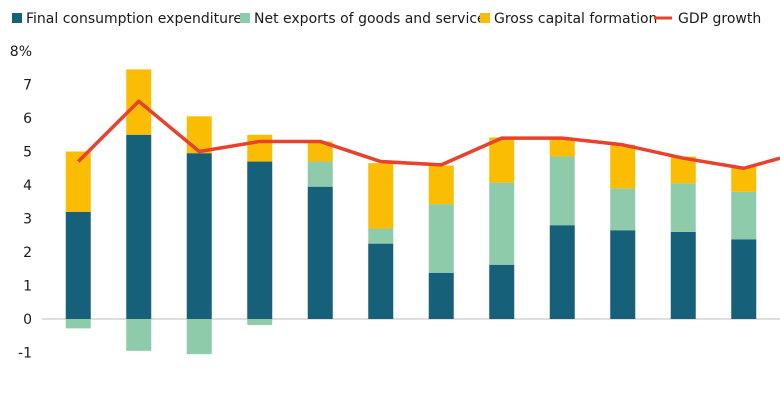  I want to click on legend-item-2: Gross capital formation, so click(568, 19).